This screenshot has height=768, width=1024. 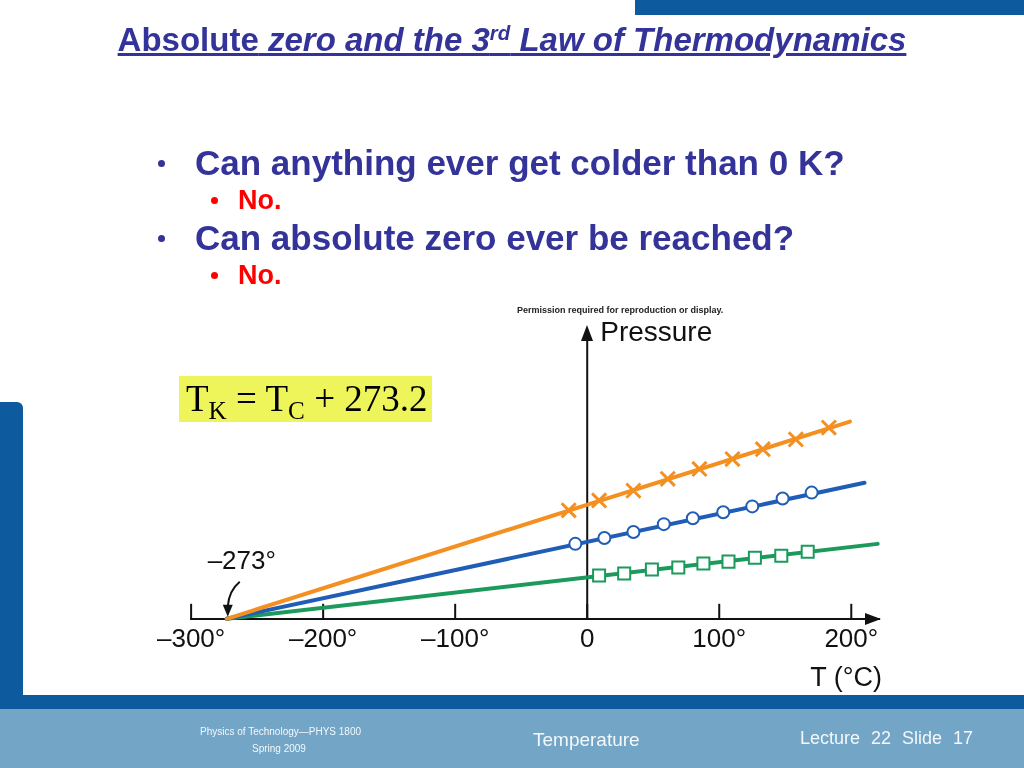 I want to click on chart-title: Absolute zero and the 3$^{rd}$ Law of Thermodynamics, so click(x=512, y=39).